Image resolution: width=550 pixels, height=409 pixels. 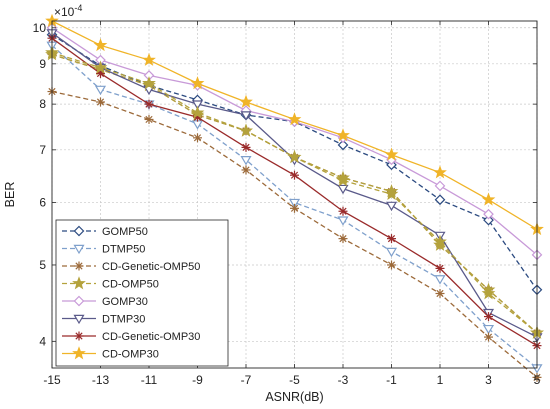 I want to click on legend-label-cd-omp30: CD-OMP30, so click(x=130, y=355).